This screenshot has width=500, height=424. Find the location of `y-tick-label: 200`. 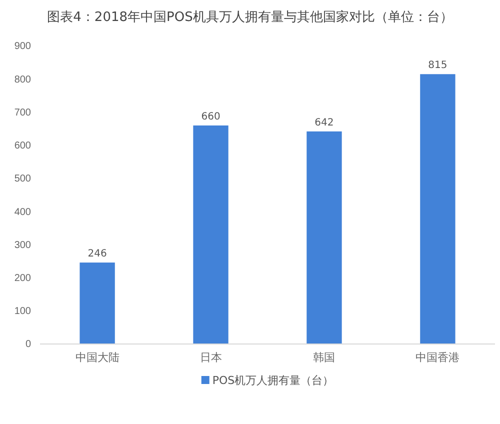

y-tick-label: 200 is located at coordinates (23, 278).